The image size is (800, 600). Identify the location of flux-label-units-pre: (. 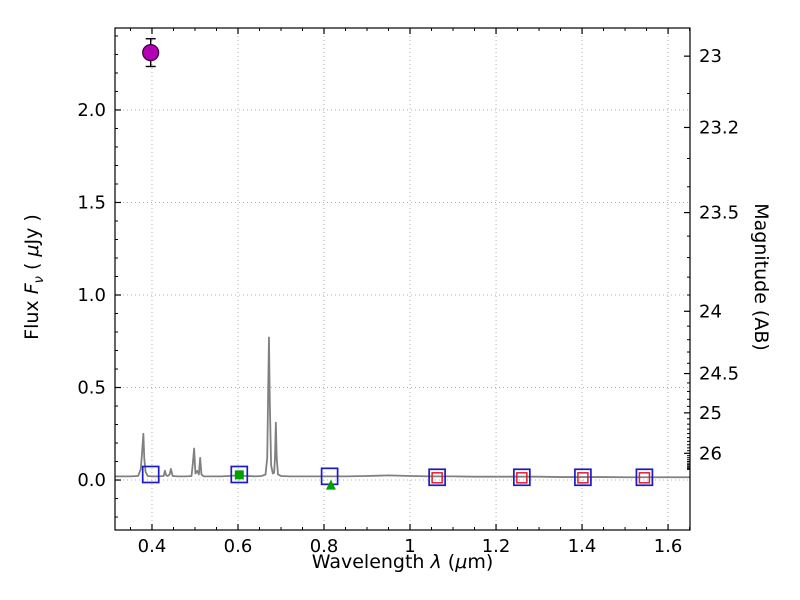
(32, 266).